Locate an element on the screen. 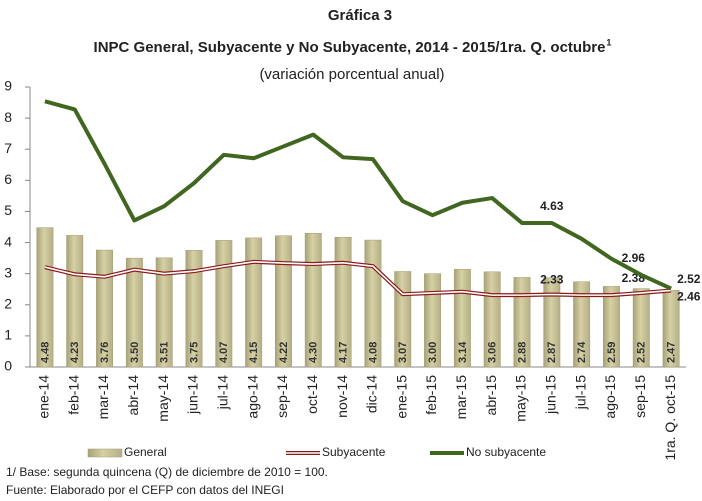 The height and width of the screenshot is (501, 702). chart-subtitle: (variación porcentual anual) is located at coordinates (351, 74).